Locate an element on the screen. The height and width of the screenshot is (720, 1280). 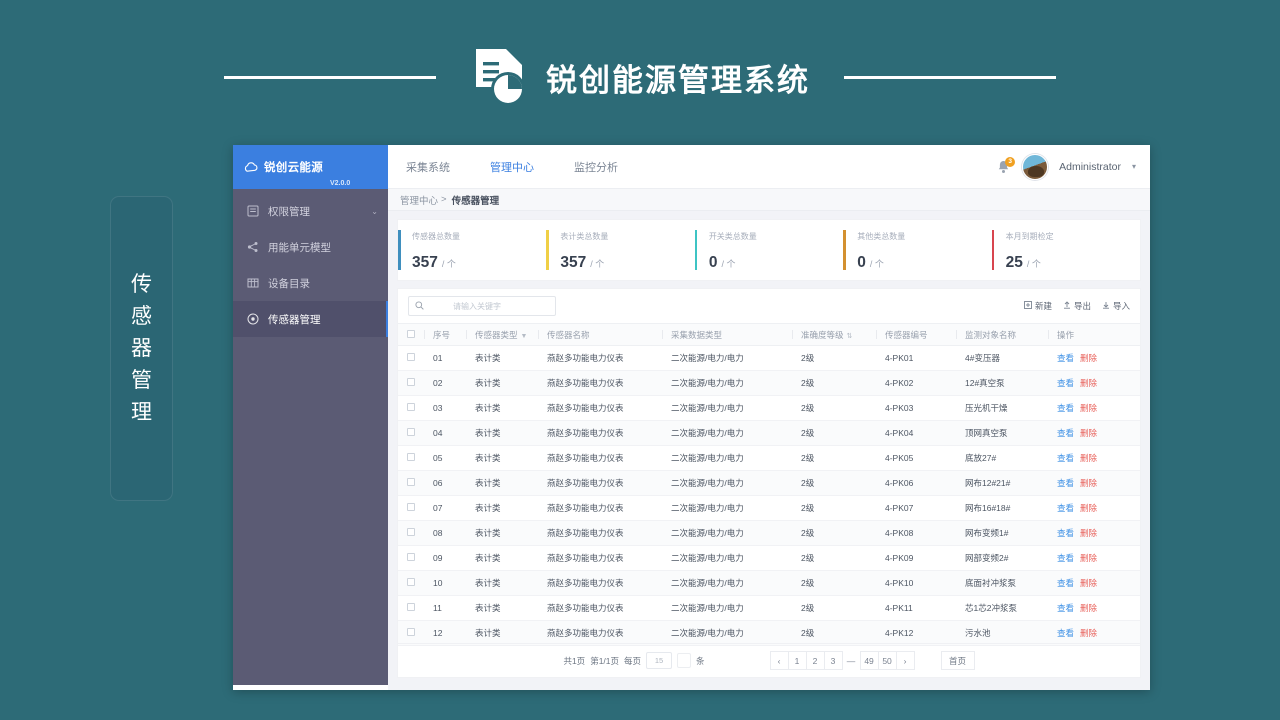
tab-collection-system: 采集系统 is located at coordinates (428, 167).